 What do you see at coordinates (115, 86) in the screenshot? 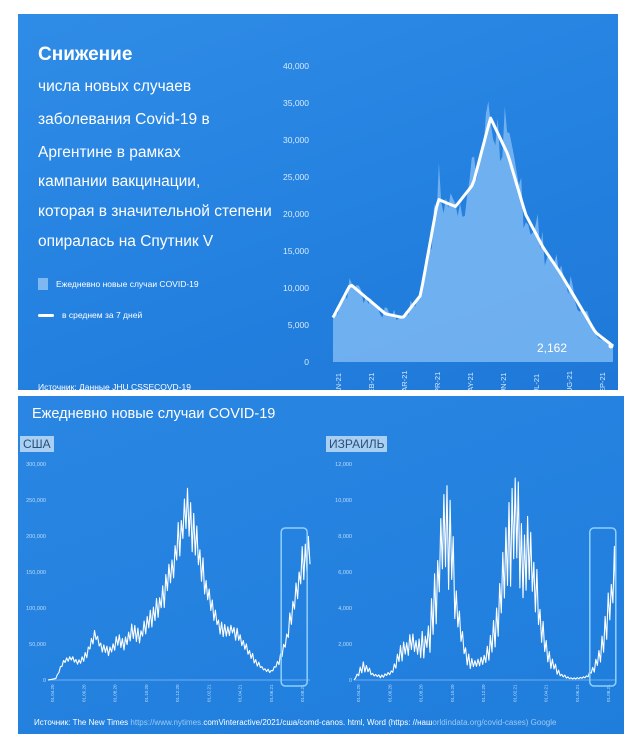
I see `subtitle-line-1: числа новых случаев` at bounding box center [115, 86].